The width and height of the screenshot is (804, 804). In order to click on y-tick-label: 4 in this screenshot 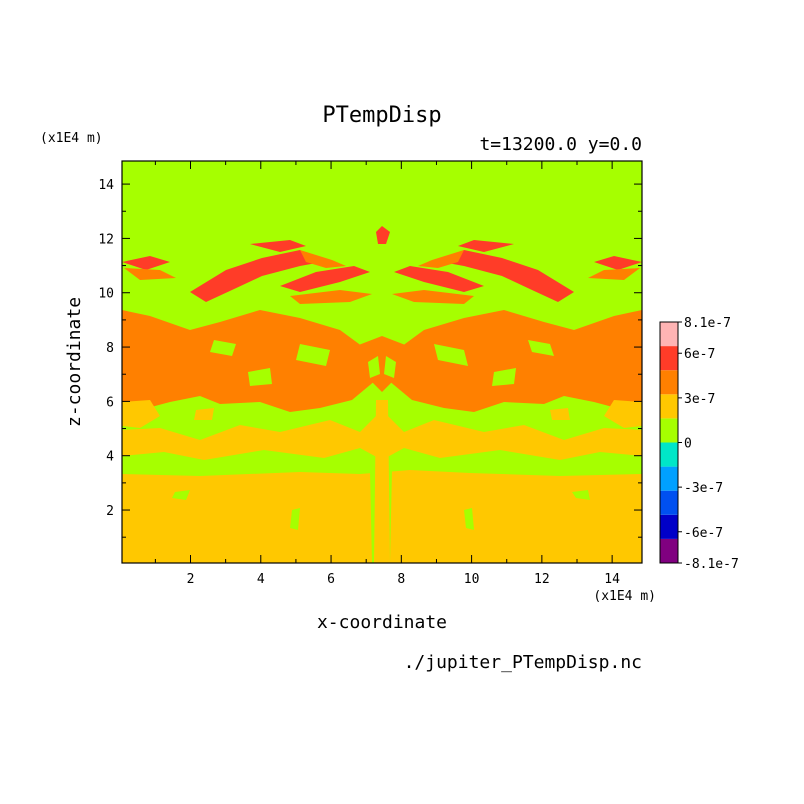, I will do `click(110, 457)`.